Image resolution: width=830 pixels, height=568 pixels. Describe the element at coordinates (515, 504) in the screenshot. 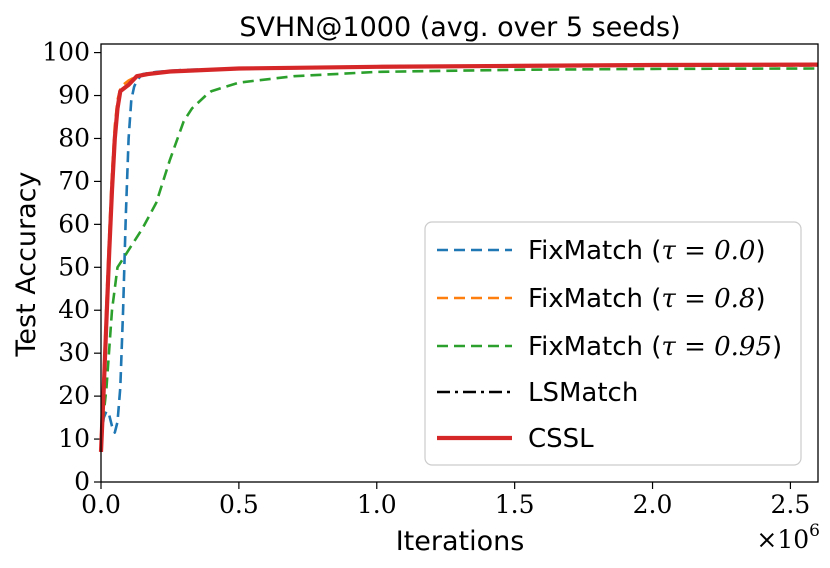

I see `x-tick-label: 1.5` at that location.